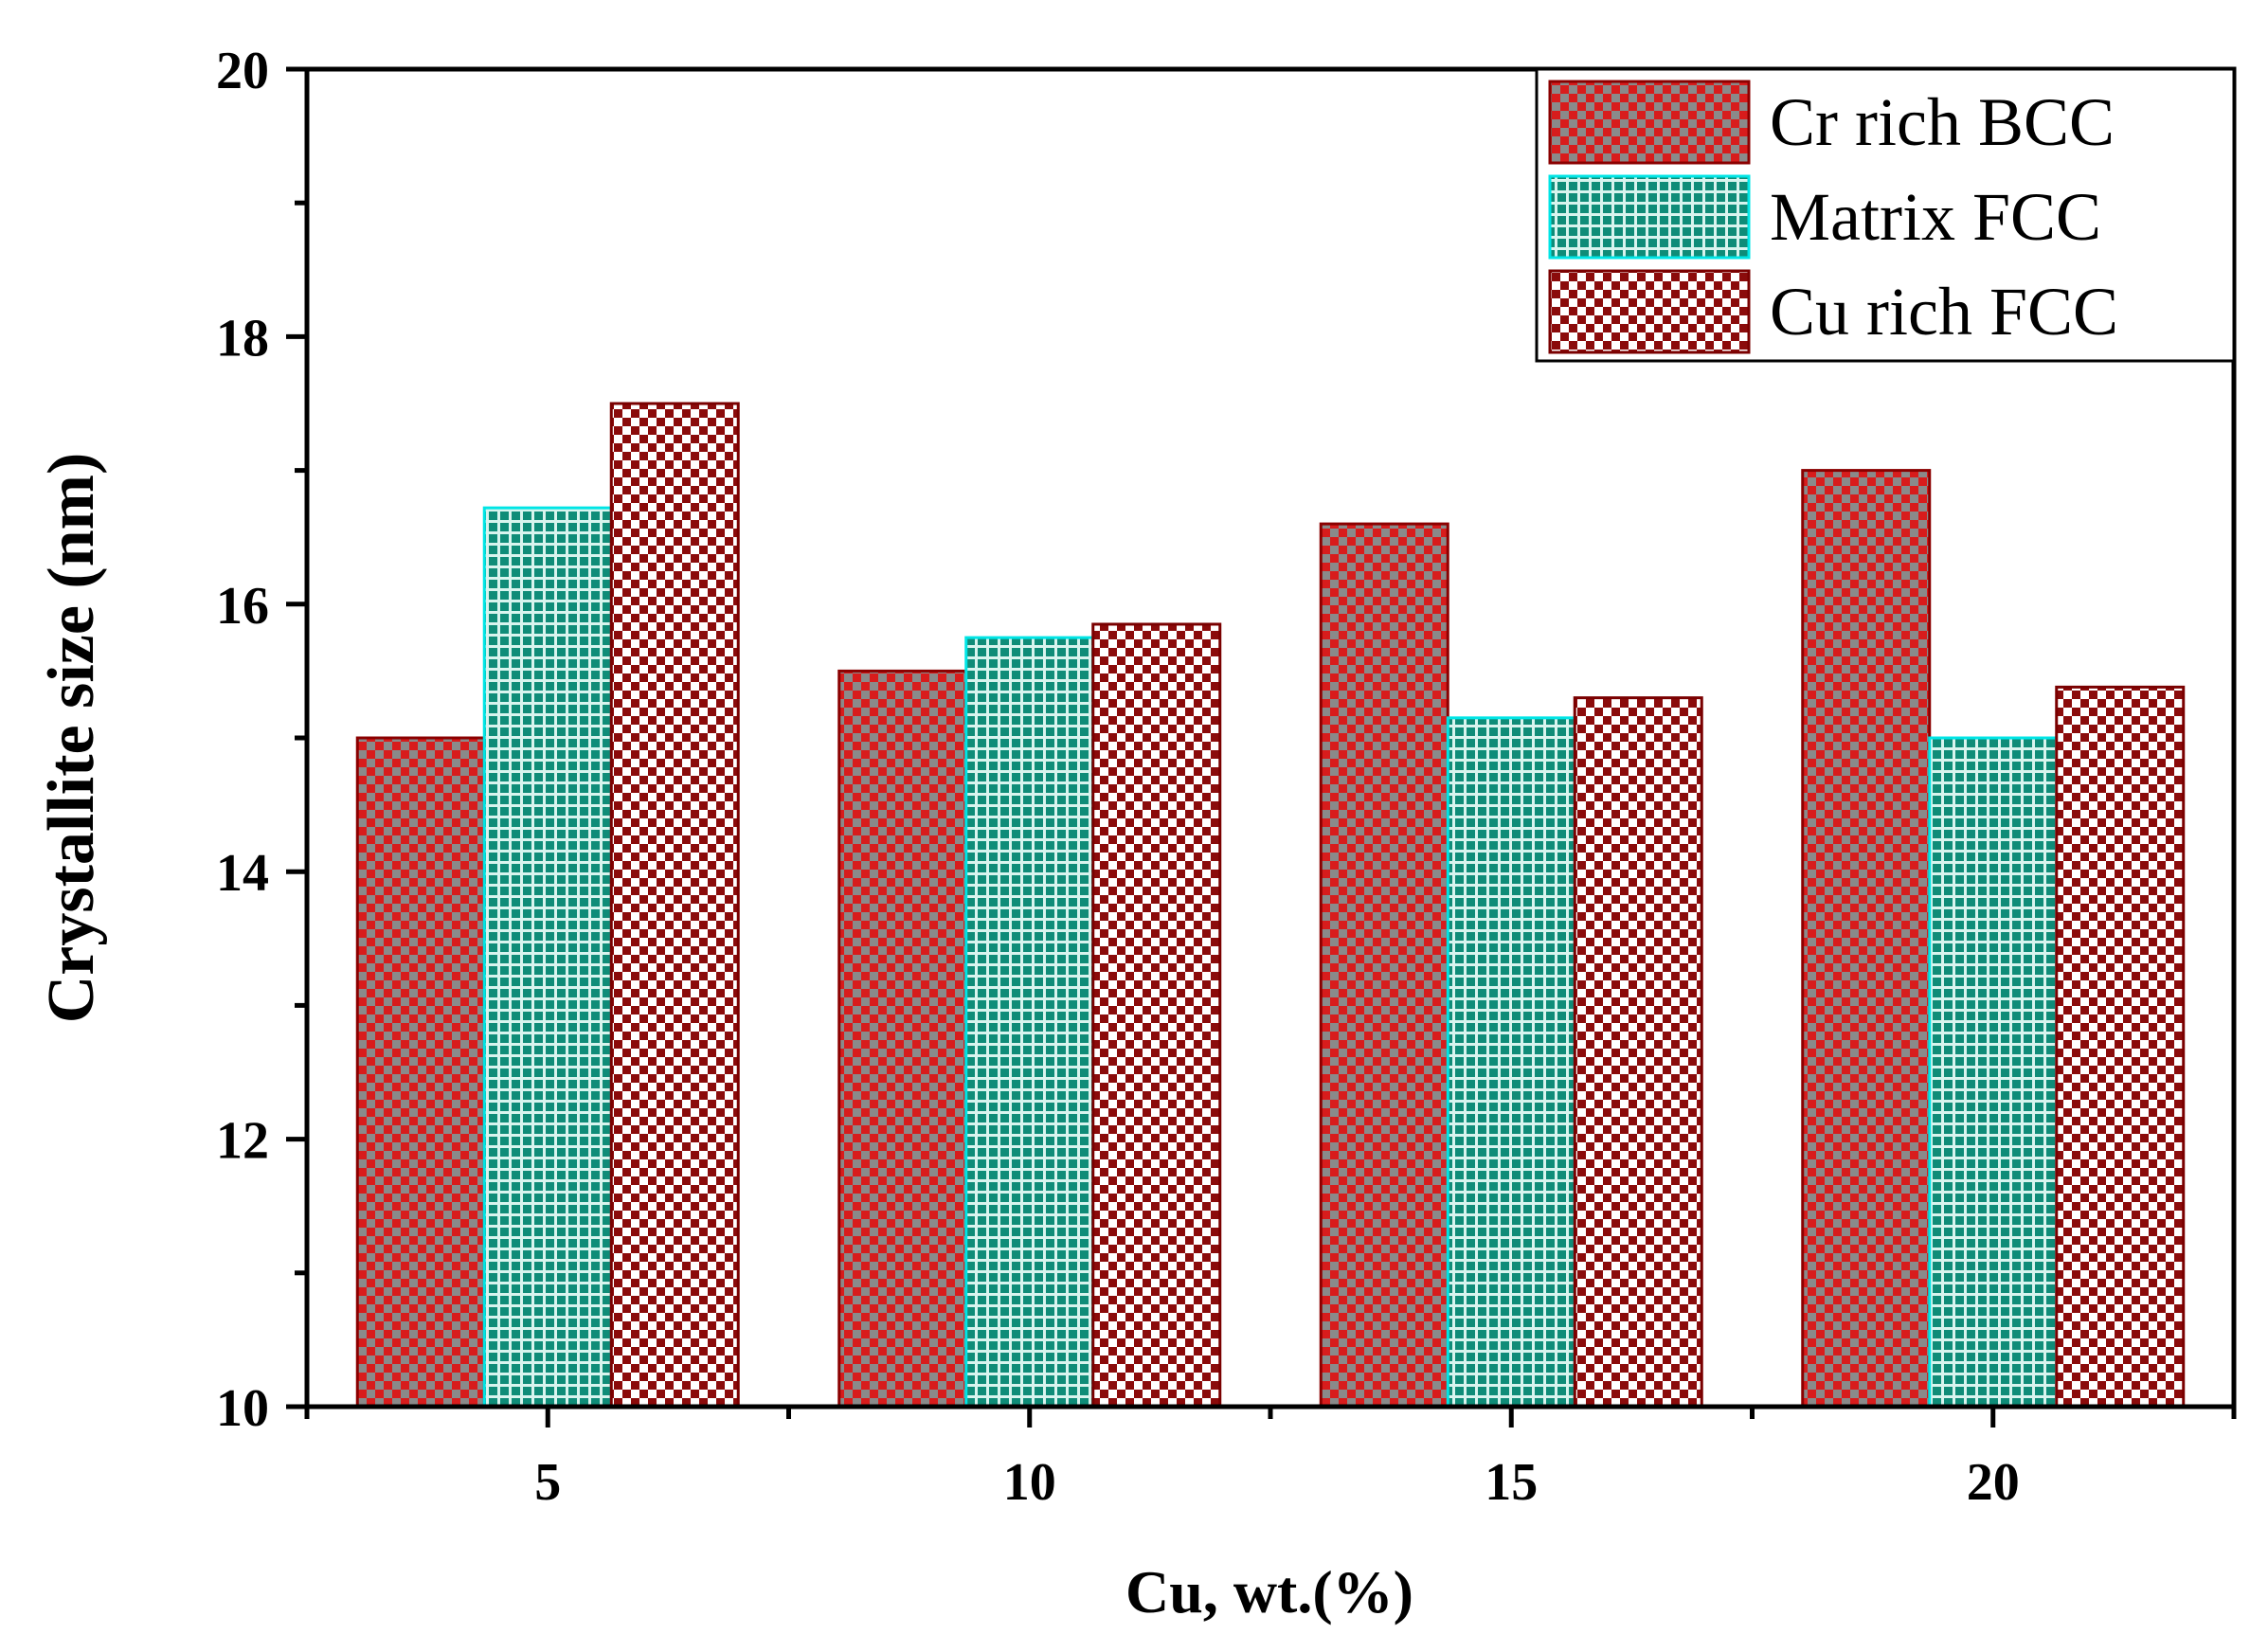 The height and width of the screenshot is (1634, 2268). What do you see at coordinates (242, 1141) in the screenshot?
I see `y-tick-label: 12` at bounding box center [242, 1141].